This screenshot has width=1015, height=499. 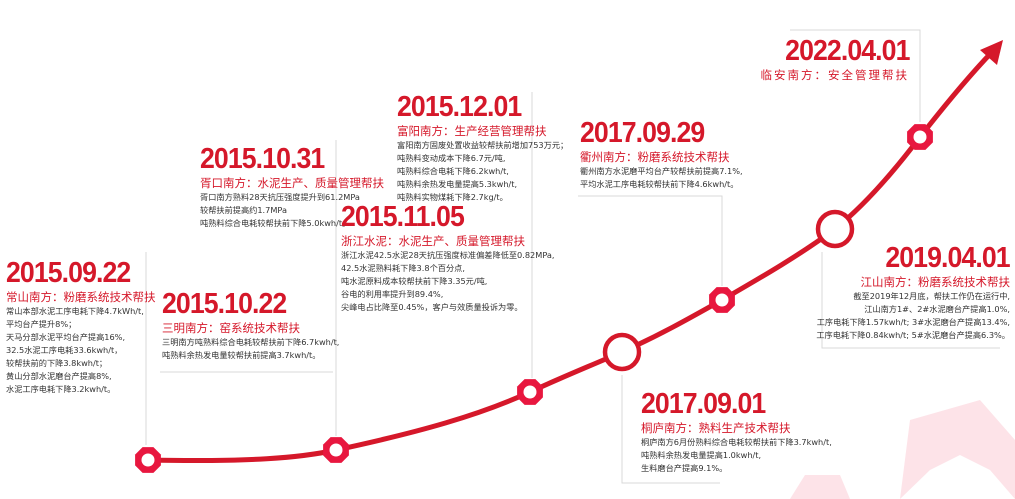 I want to click on event-date: 2022.04.01, so click(x=847, y=51).